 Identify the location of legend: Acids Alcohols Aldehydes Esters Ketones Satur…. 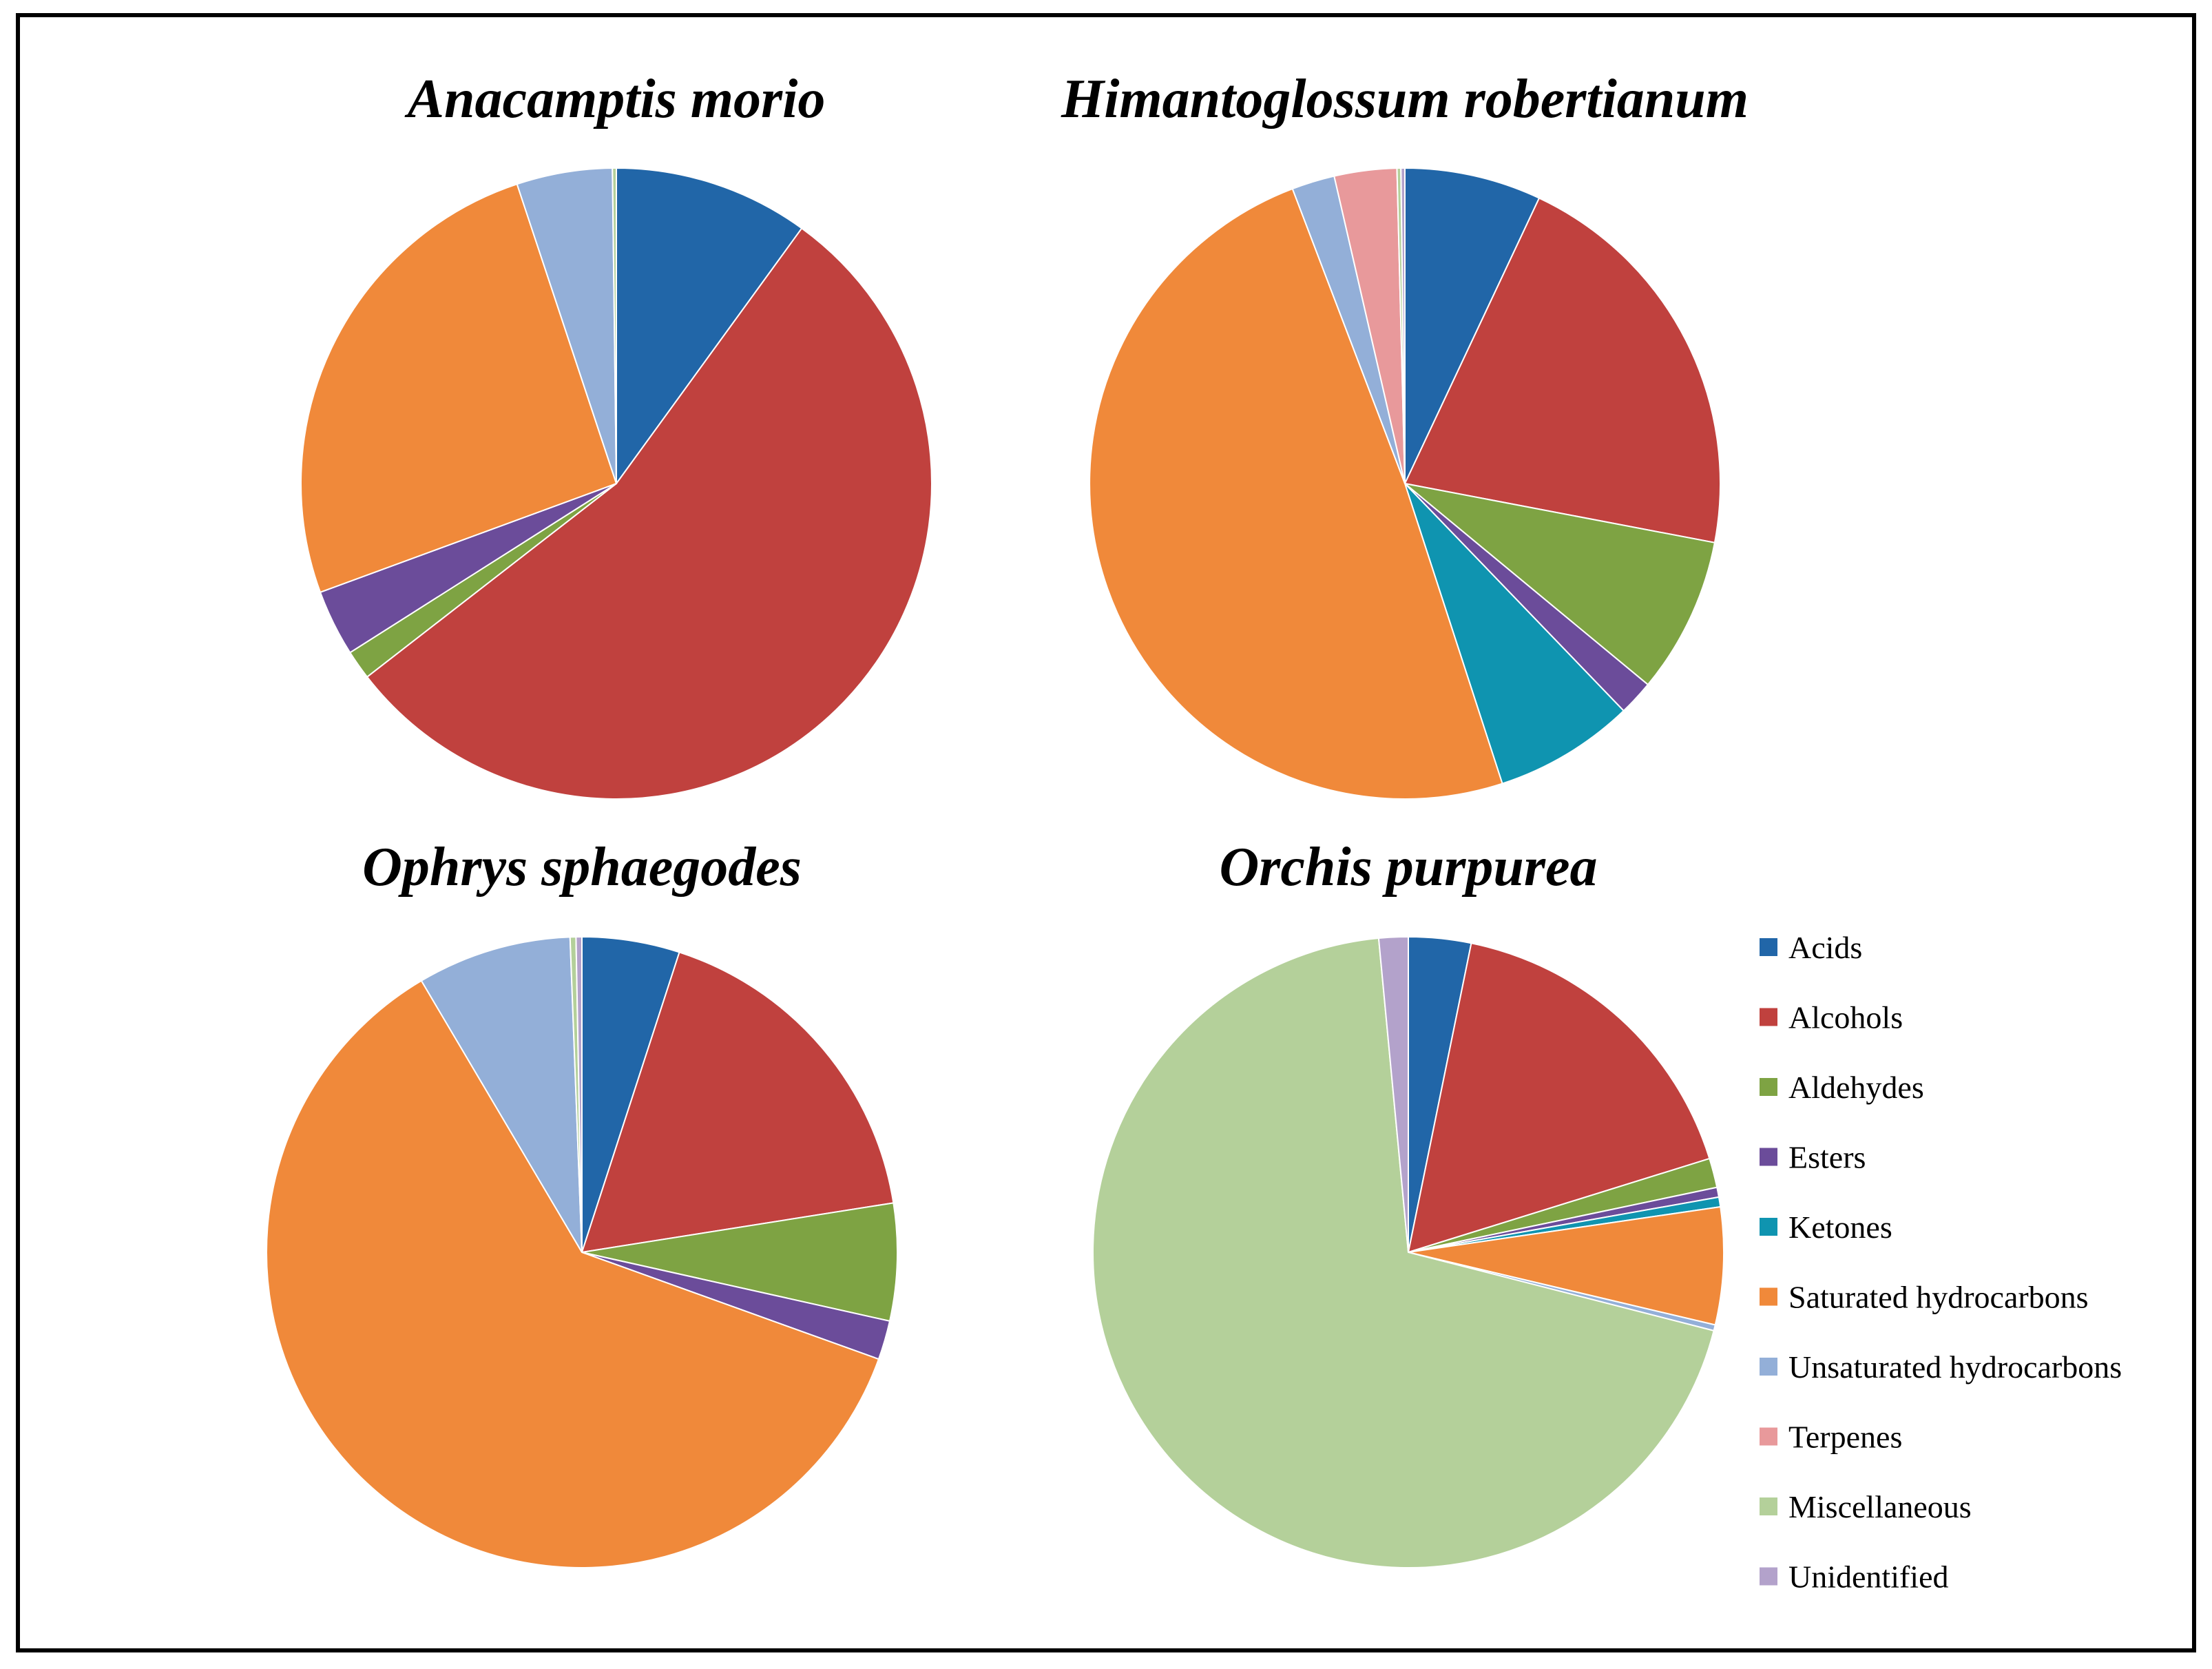
(1941, 1262).